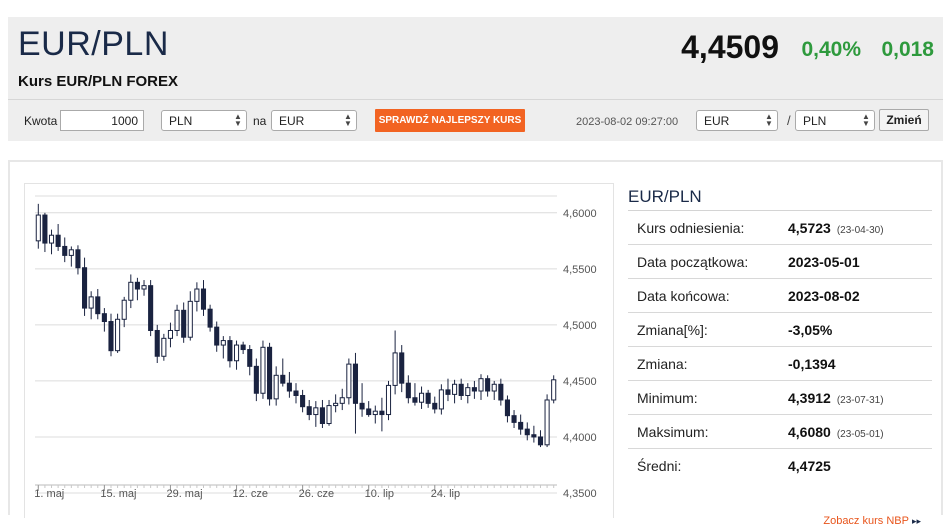 This screenshot has height=527, width=948. What do you see at coordinates (780, 398) in the screenshot?
I see `stat-row: Minimum: 4,3912 (23-07-31)` at bounding box center [780, 398].